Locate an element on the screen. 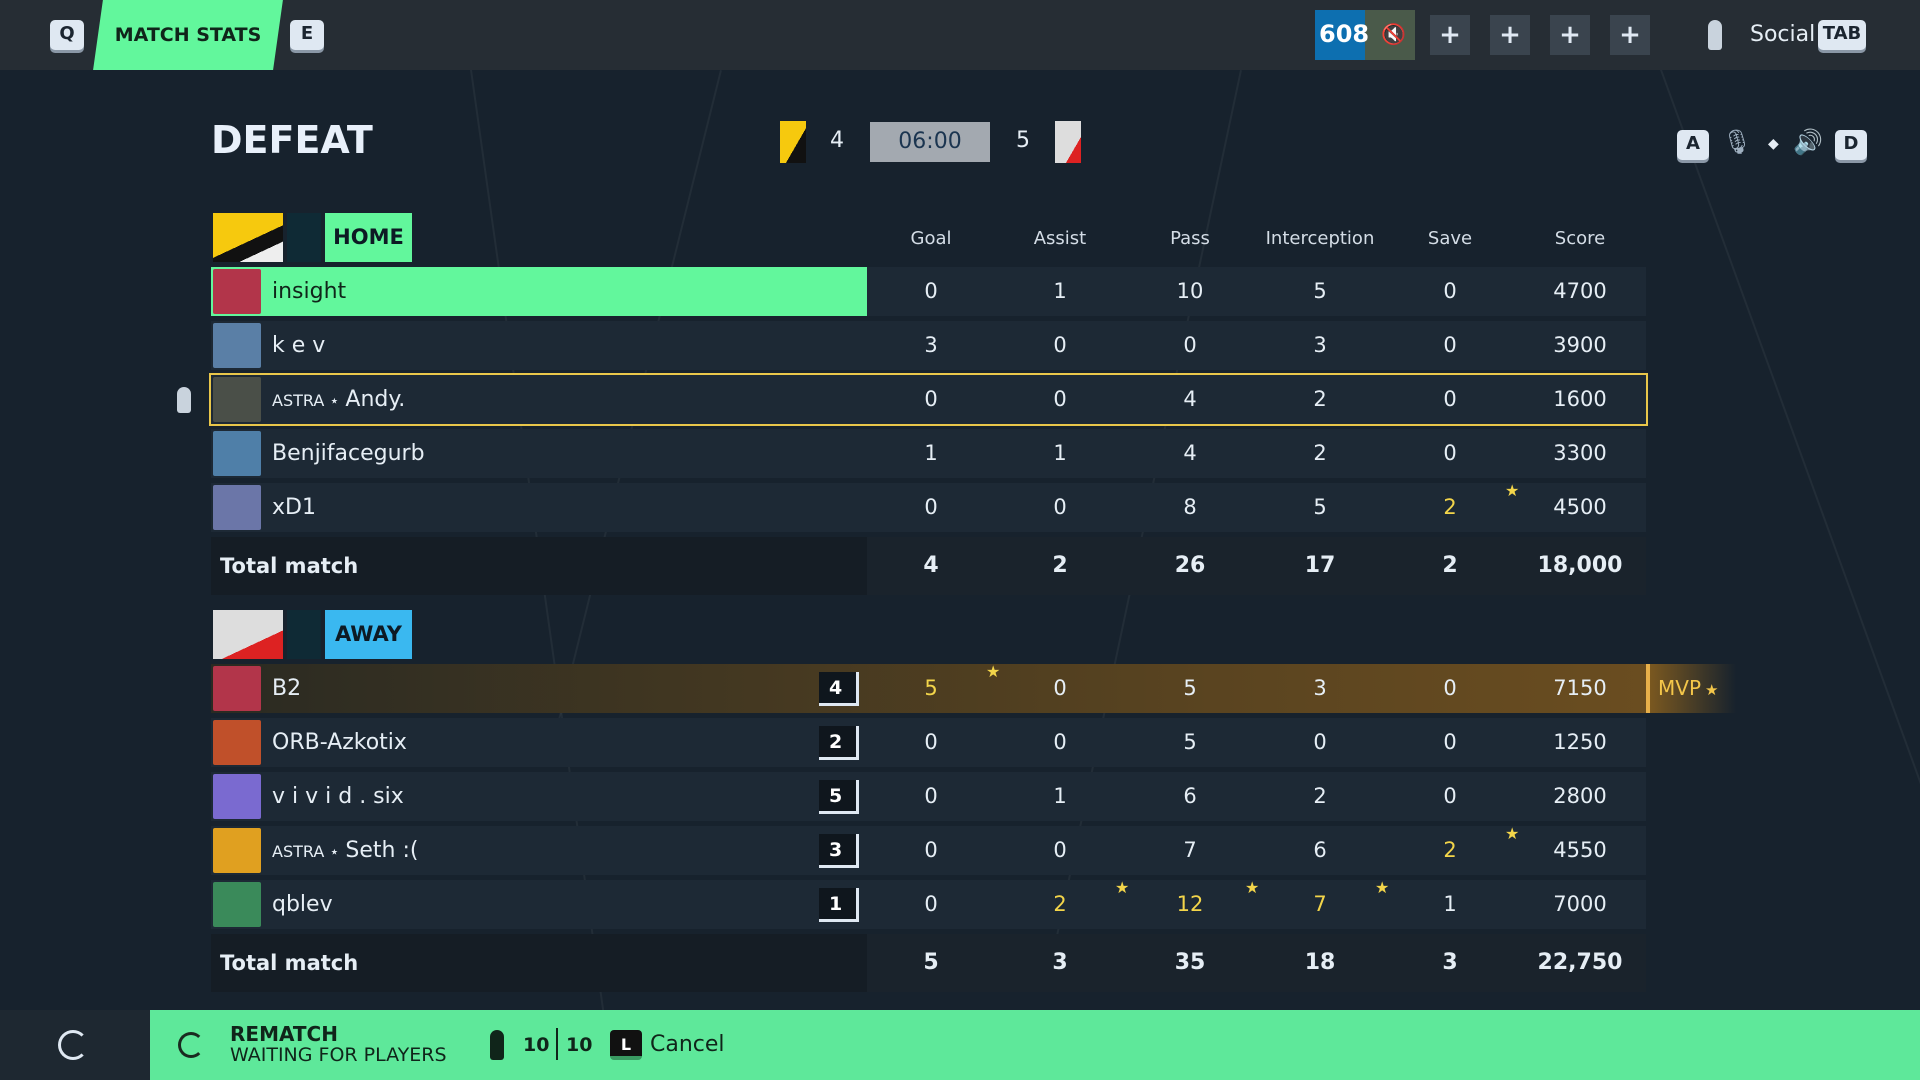  player-row: qblev 1 0 2 ★ 12 ★ 7 ★ 1 7000 is located at coordinates (928, 903).